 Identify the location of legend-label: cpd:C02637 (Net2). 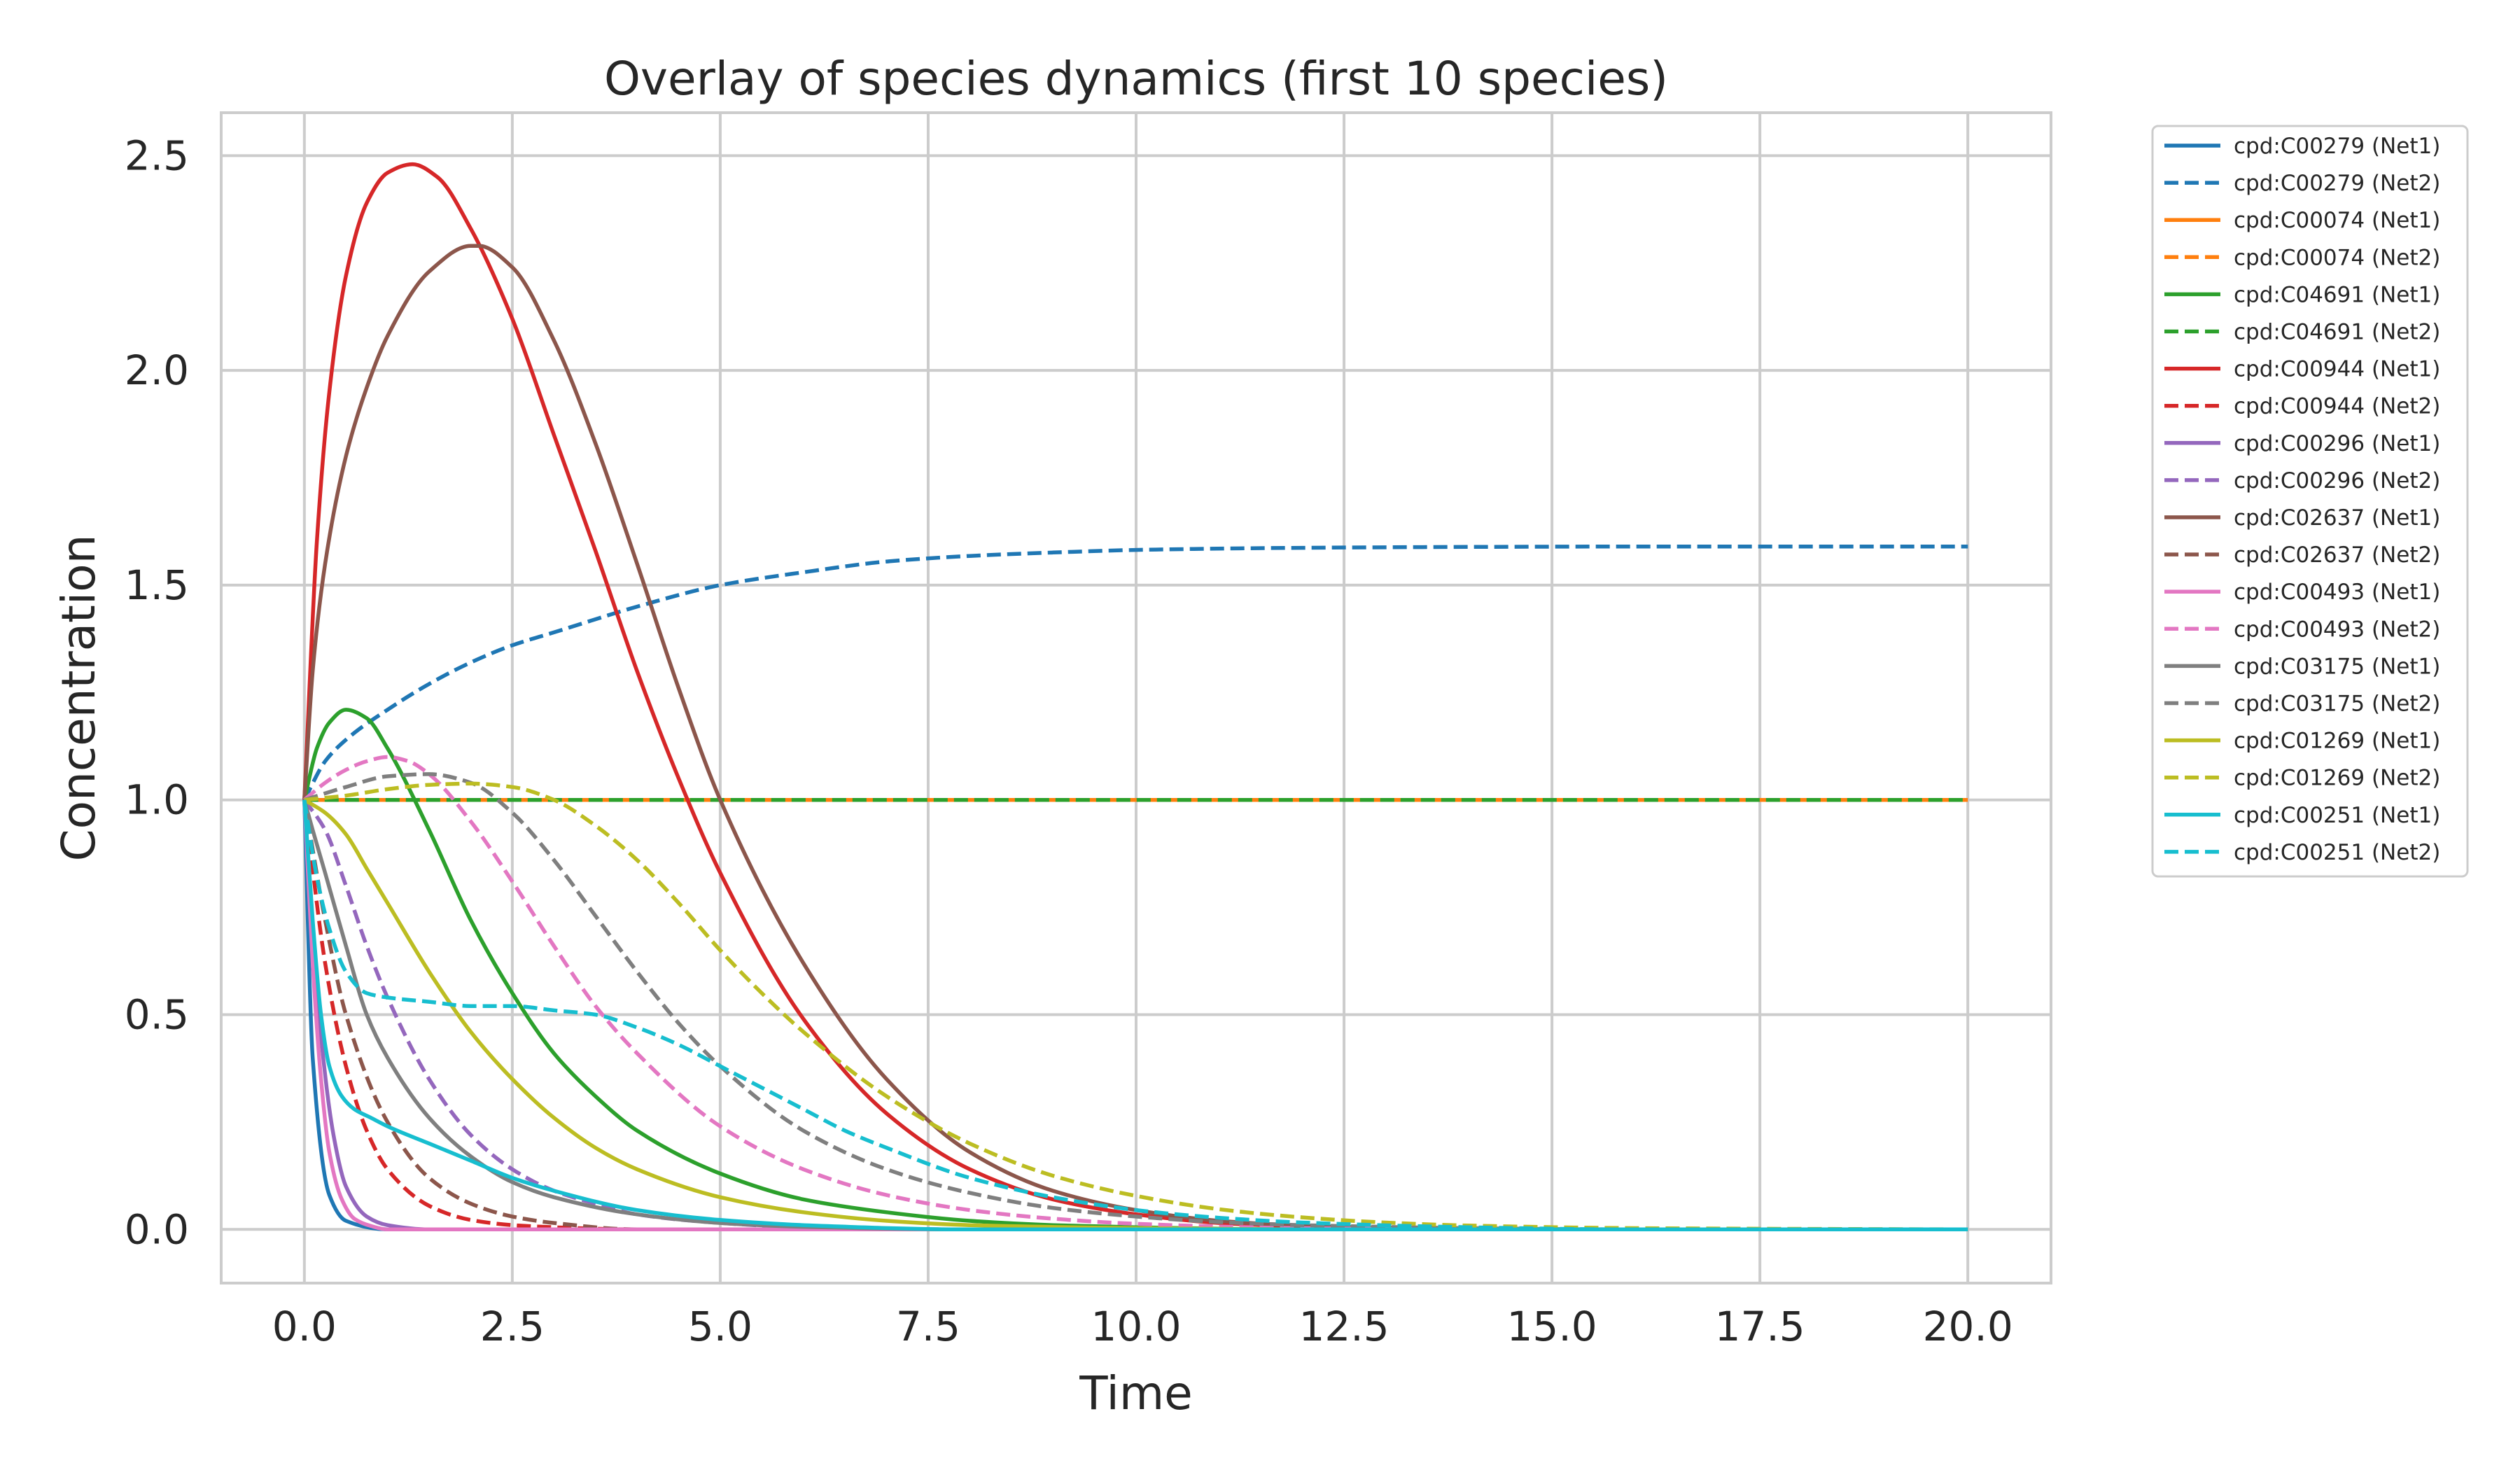
(2337, 555).